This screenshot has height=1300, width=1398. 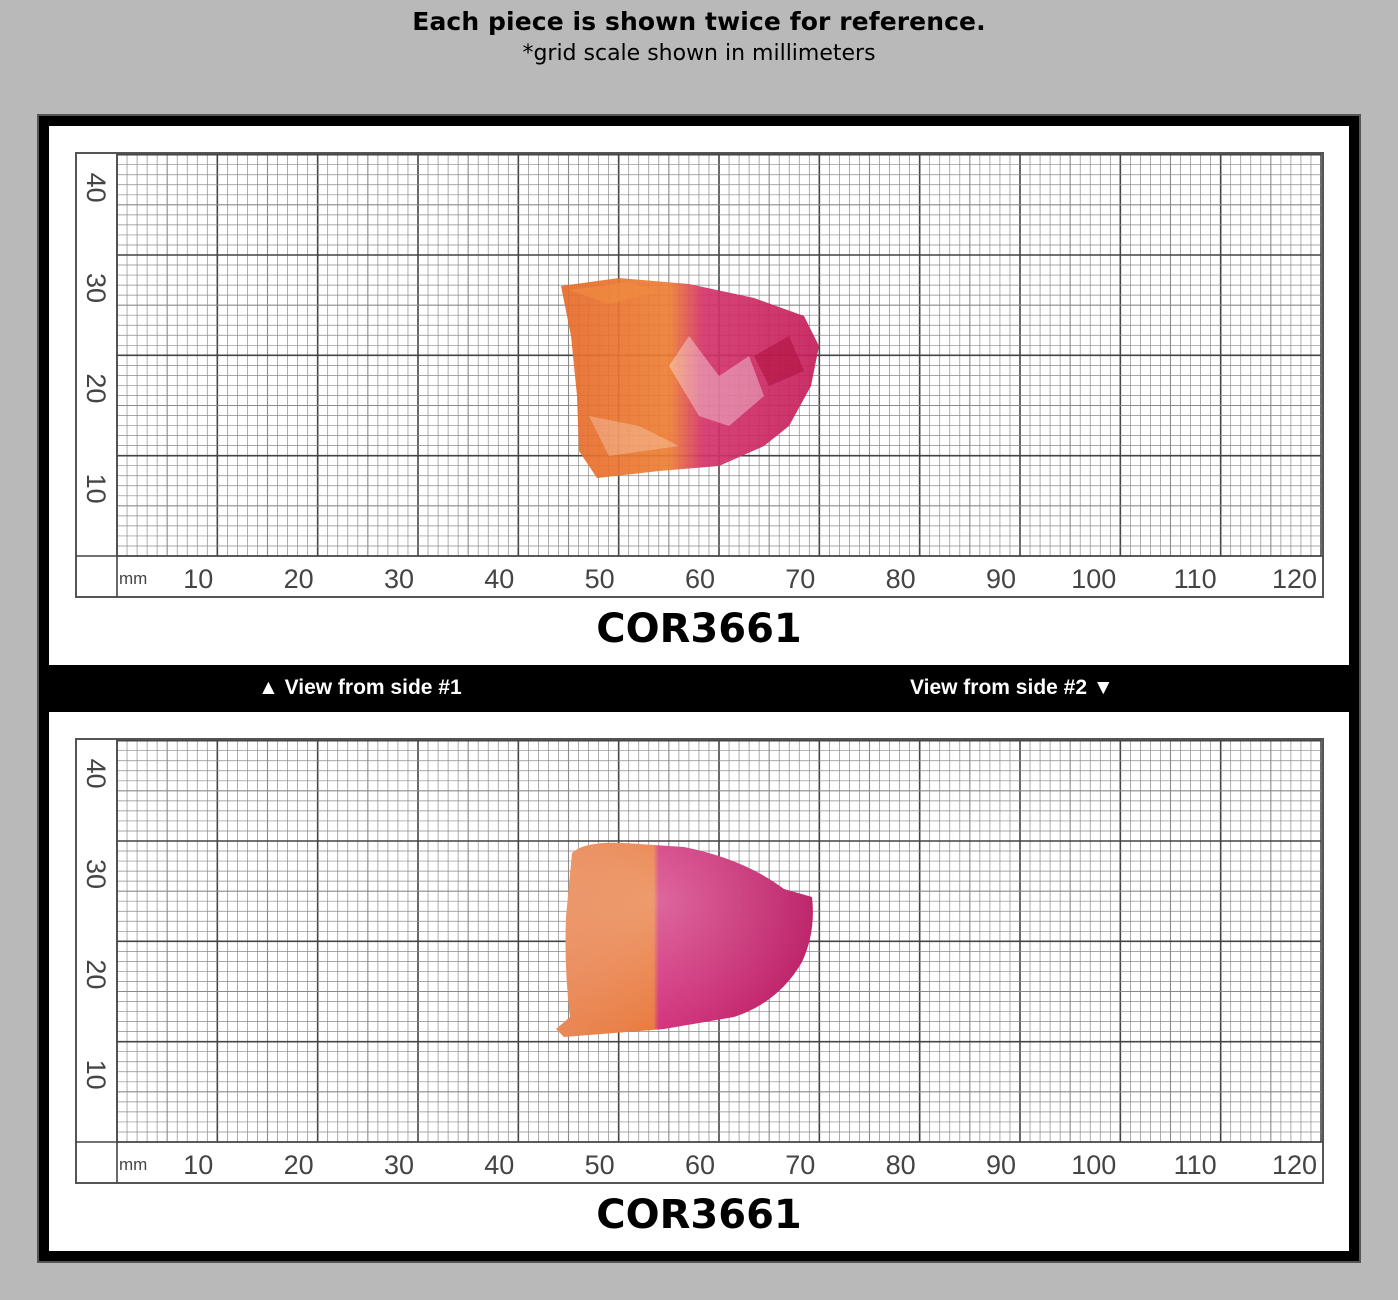 I want to click on page-title: Each piece is shown twice for reference., so click(x=699, y=21).